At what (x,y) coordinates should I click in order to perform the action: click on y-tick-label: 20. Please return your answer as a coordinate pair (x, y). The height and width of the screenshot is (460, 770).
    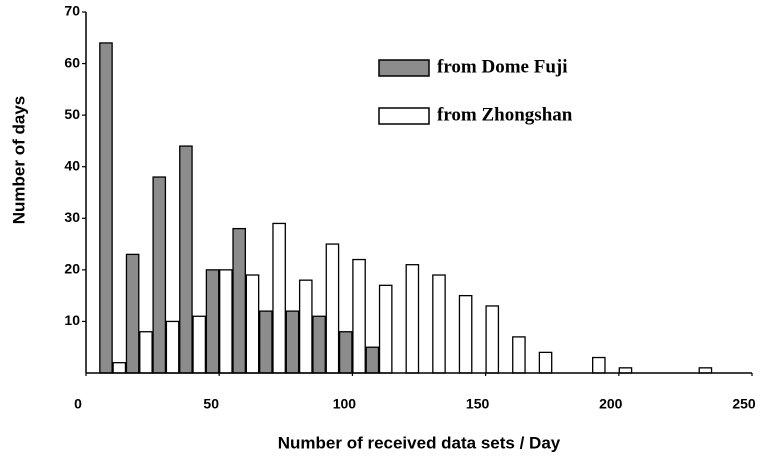
    Looking at the image, I should click on (72, 269).